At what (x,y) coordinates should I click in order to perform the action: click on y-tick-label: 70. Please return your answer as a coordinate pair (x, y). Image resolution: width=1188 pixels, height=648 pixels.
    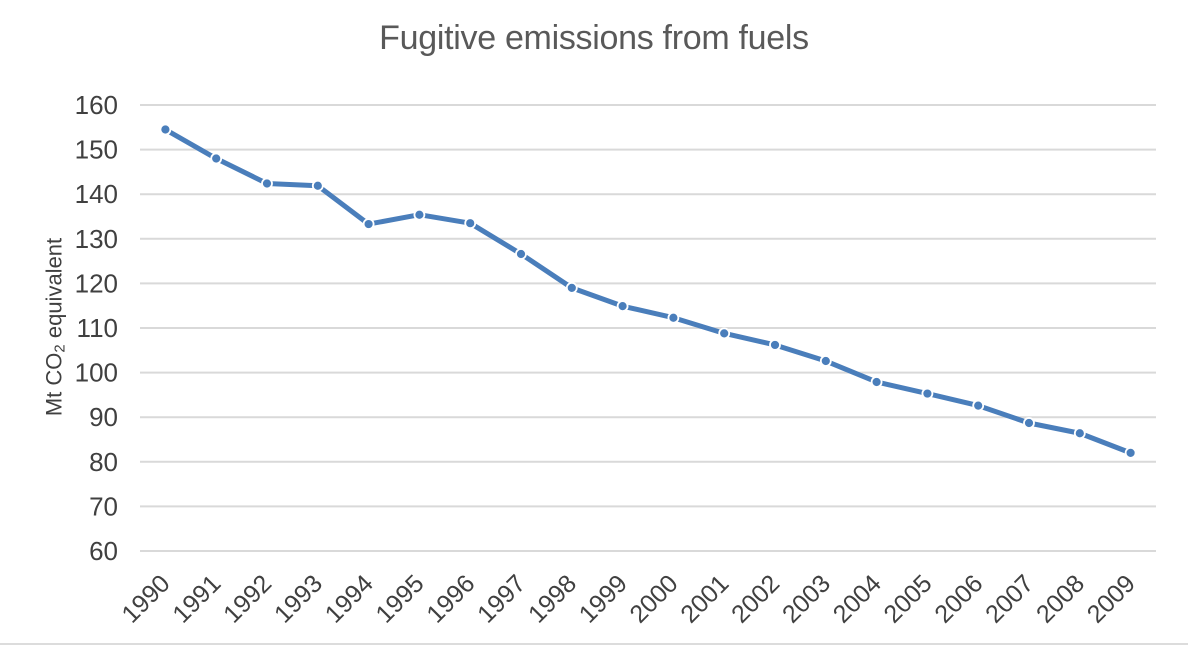
    Looking at the image, I should click on (103, 506).